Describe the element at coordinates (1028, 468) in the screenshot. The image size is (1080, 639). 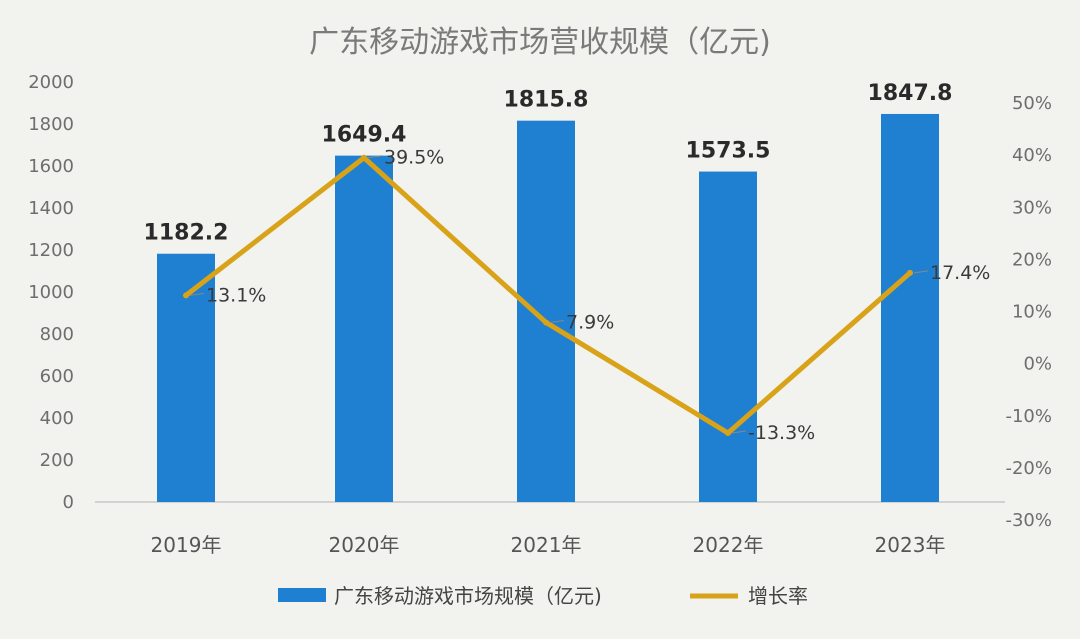
I see `right-axis-tick: -20%` at that location.